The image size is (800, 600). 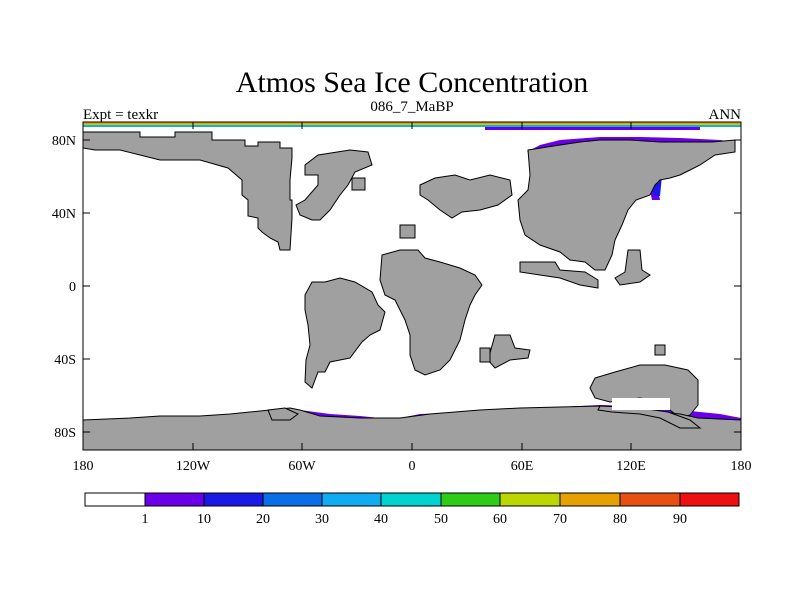 What do you see at coordinates (302, 466) in the screenshot?
I see `lon-tick-label: 60W` at bounding box center [302, 466].